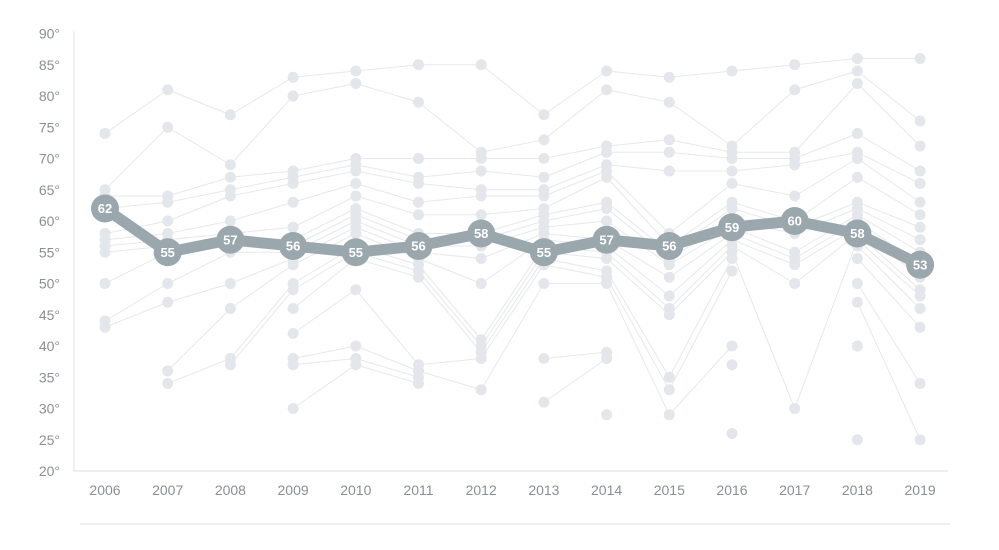 The height and width of the screenshot is (550, 999). What do you see at coordinates (794, 221) in the screenshot?
I see `highlight-data-label: 60` at bounding box center [794, 221].